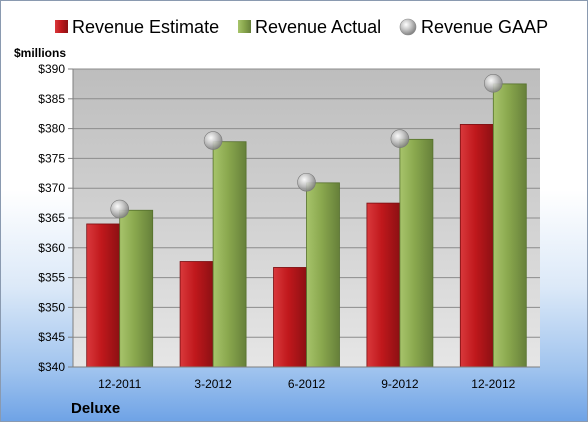 Image resolution: width=588 pixels, height=422 pixels. What do you see at coordinates (51, 218) in the screenshot?
I see `y-tick-label: $365` at bounding box center [51, 218].